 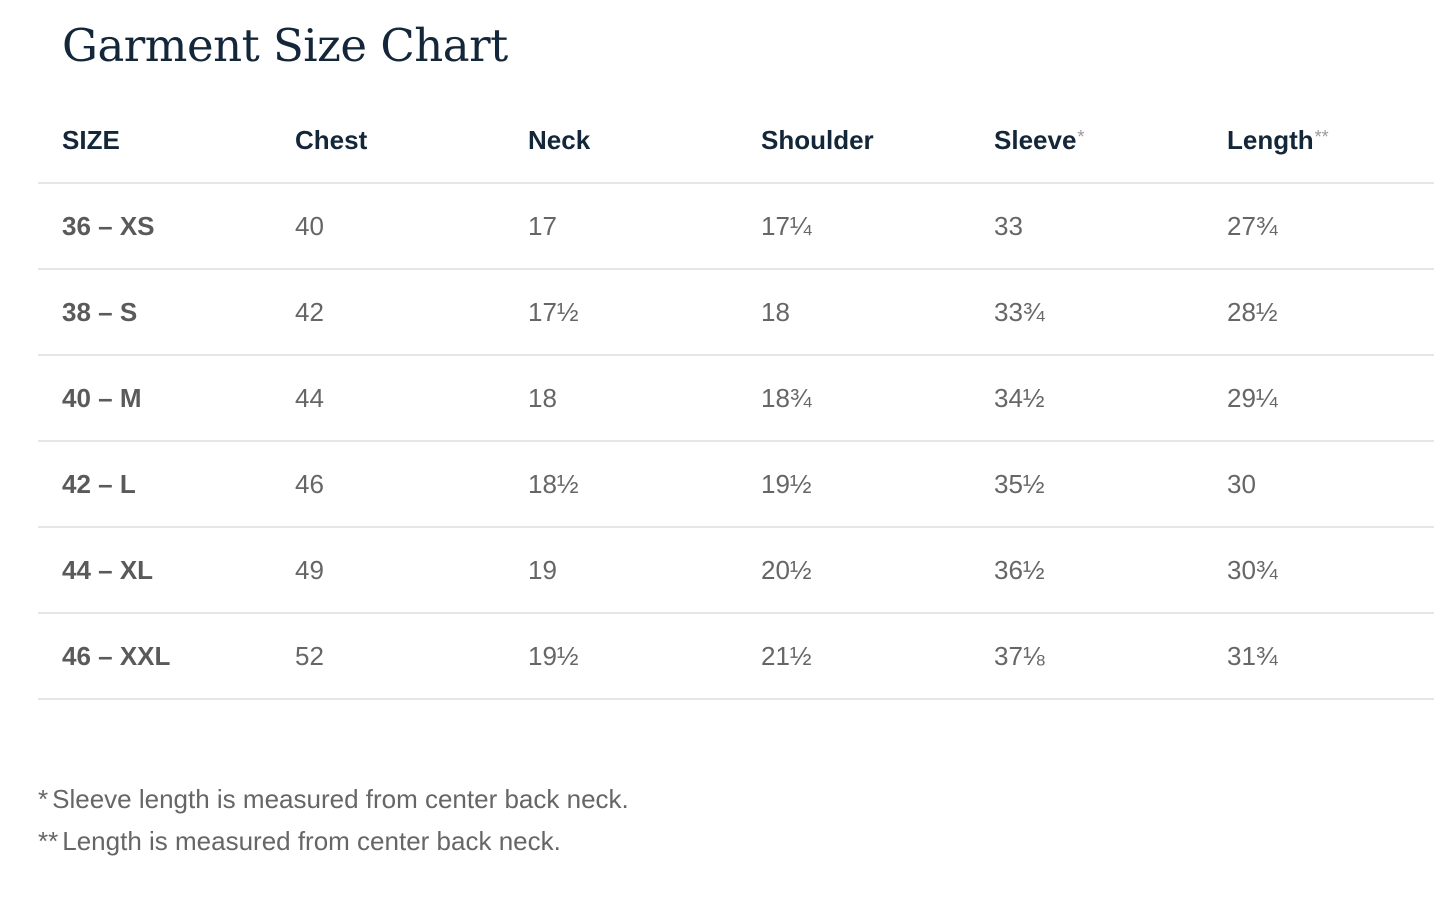 What do you see at coordinates (1086, 656) in the screenshot?
I see `sleeve-cell: 37⅛` at bounding box center [1086, 656].